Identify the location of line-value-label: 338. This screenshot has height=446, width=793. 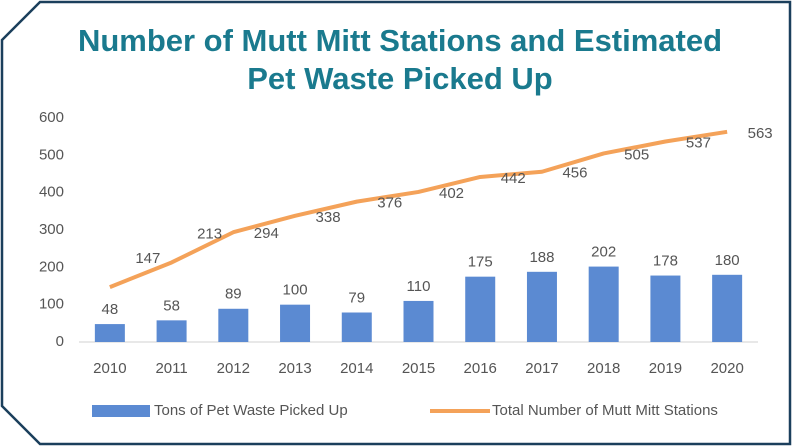
(328, 217).